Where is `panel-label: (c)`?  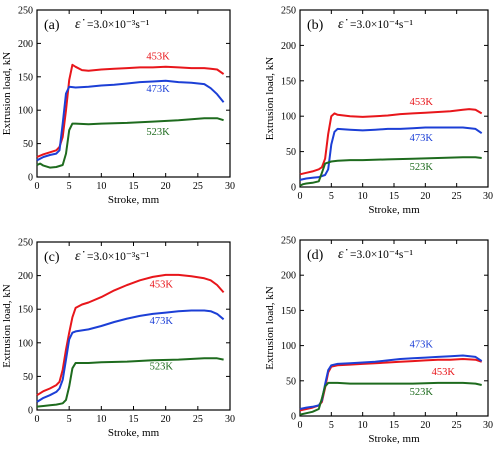
panel-label: (c) is located at coordinates (52, 257).